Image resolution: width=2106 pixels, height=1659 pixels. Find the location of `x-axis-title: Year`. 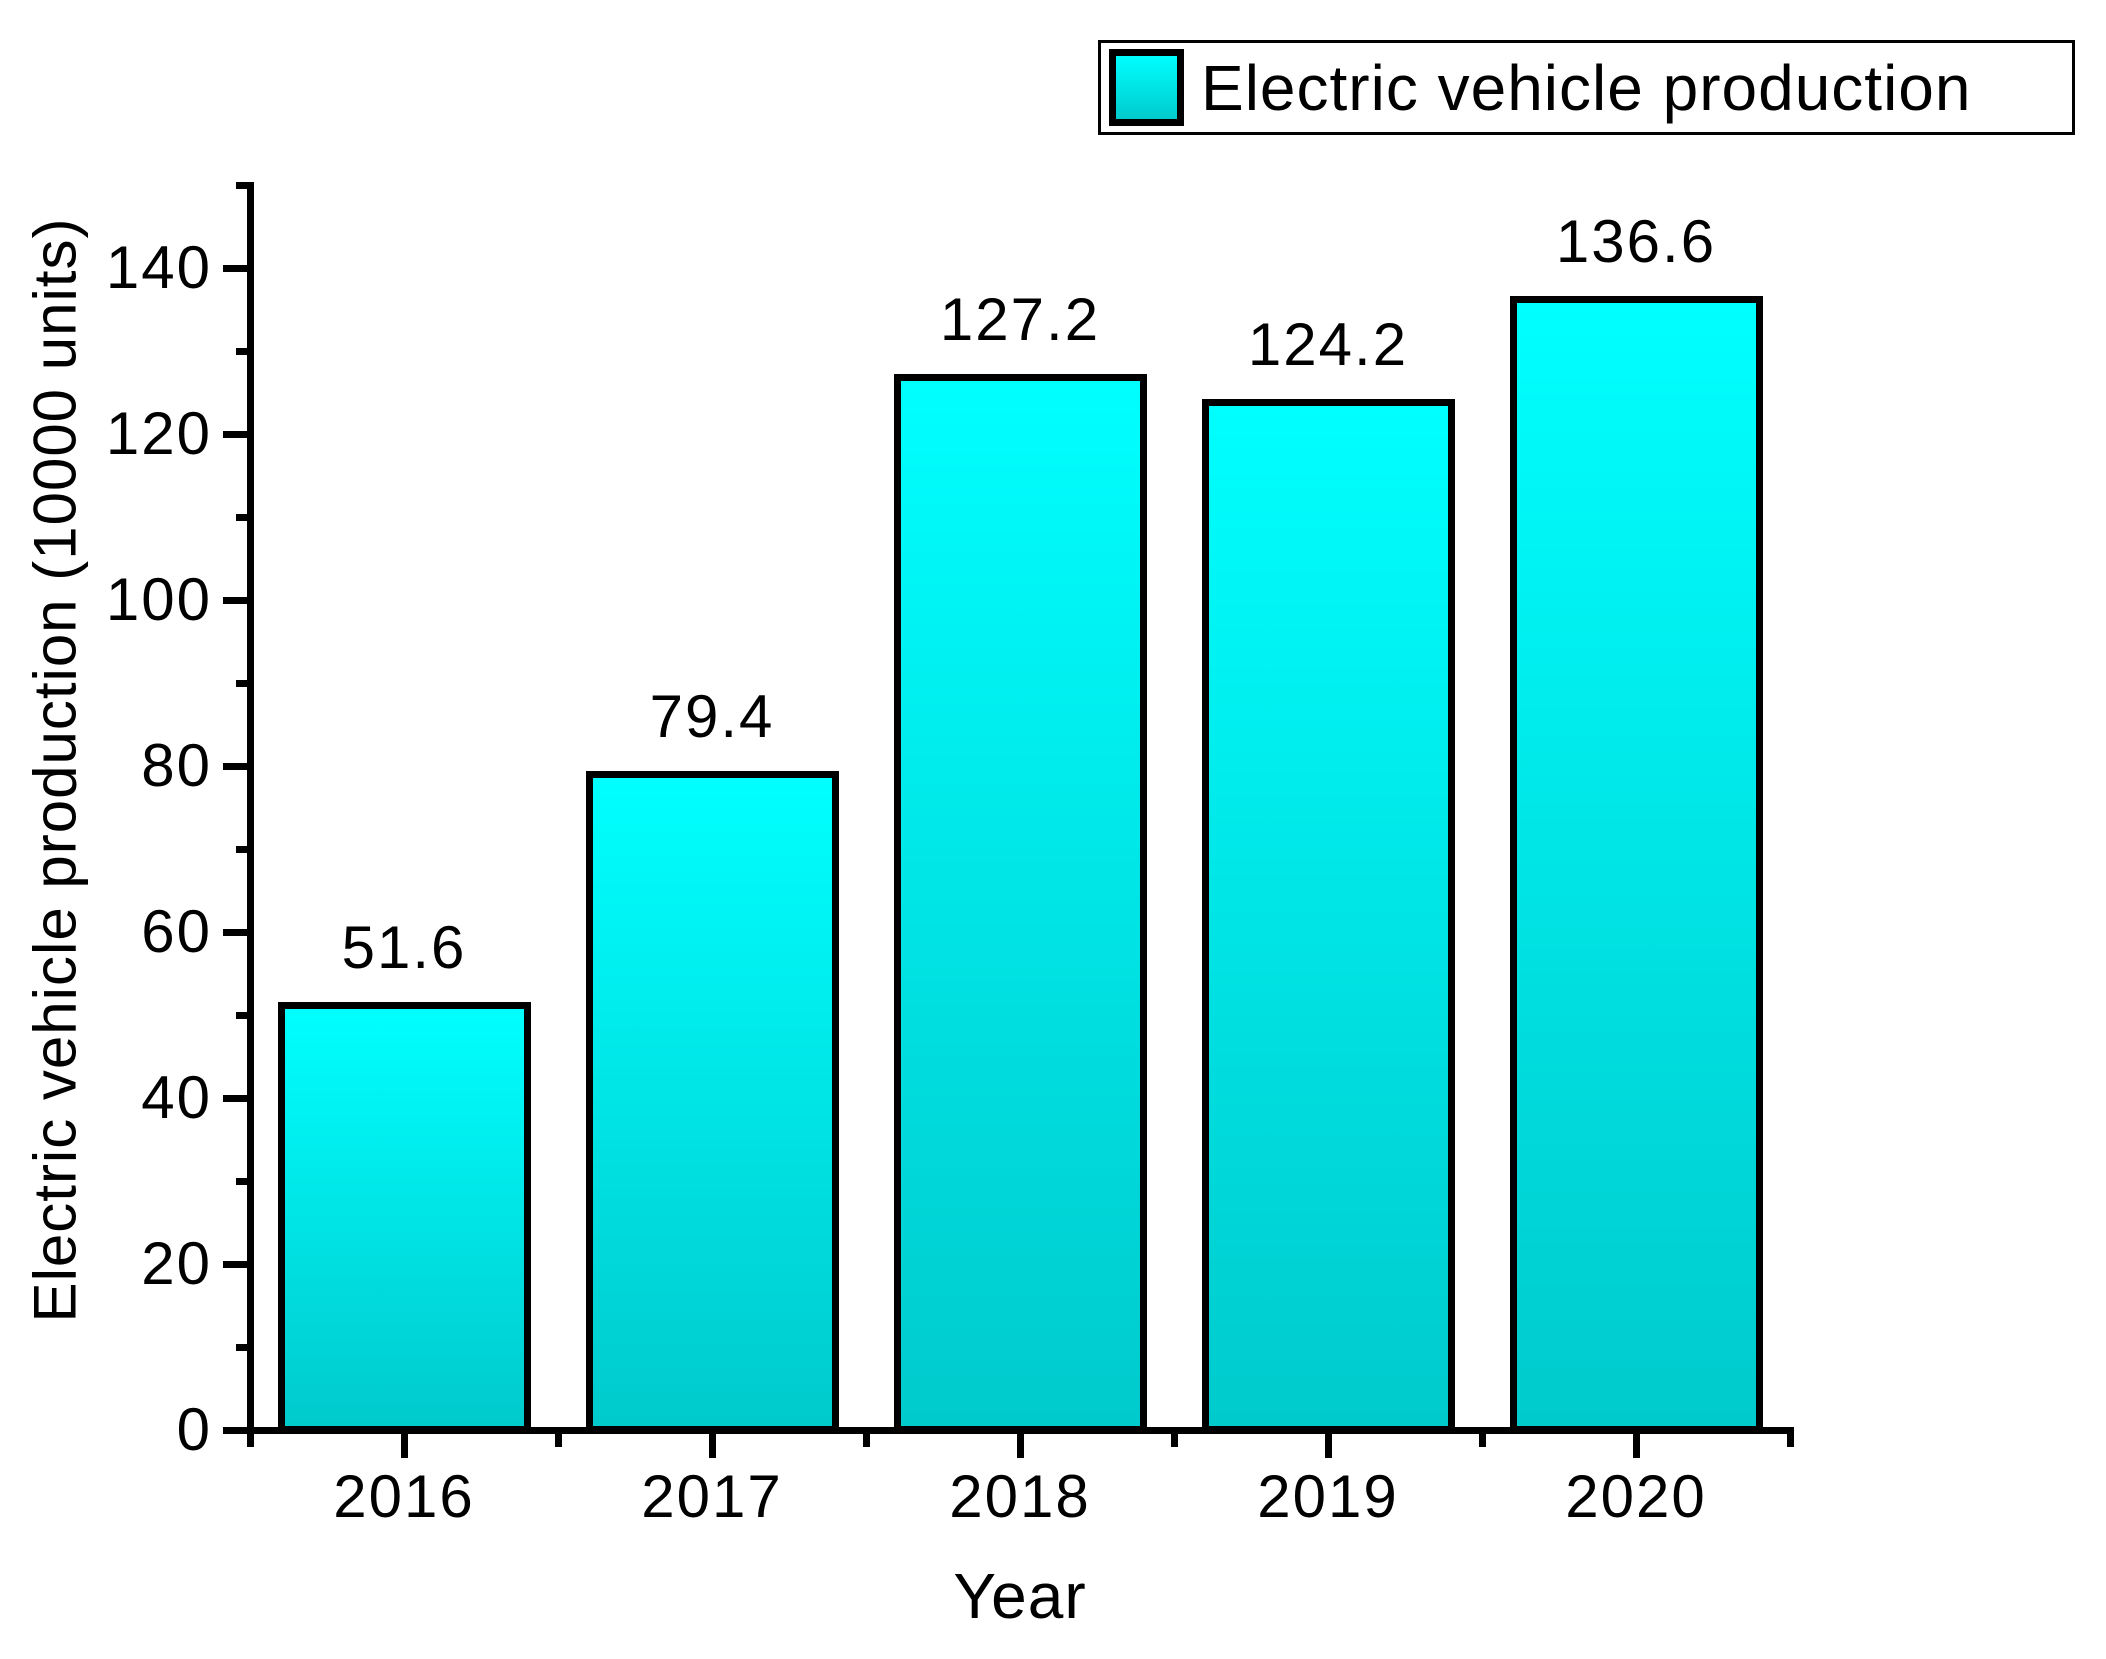

x-axis-title: Year is located at coordinates (1020, 1596).